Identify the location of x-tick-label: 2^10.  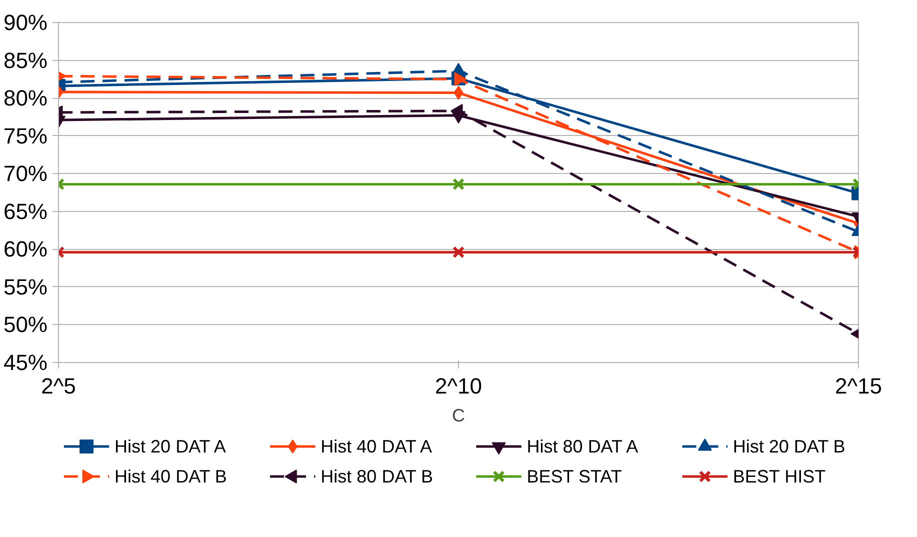
(458, 386).